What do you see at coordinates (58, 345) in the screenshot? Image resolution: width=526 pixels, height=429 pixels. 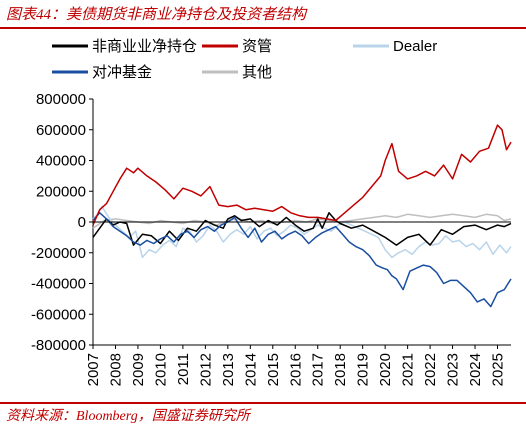 I see `y-tick-label: -800000` at bounding box center [58, 345].